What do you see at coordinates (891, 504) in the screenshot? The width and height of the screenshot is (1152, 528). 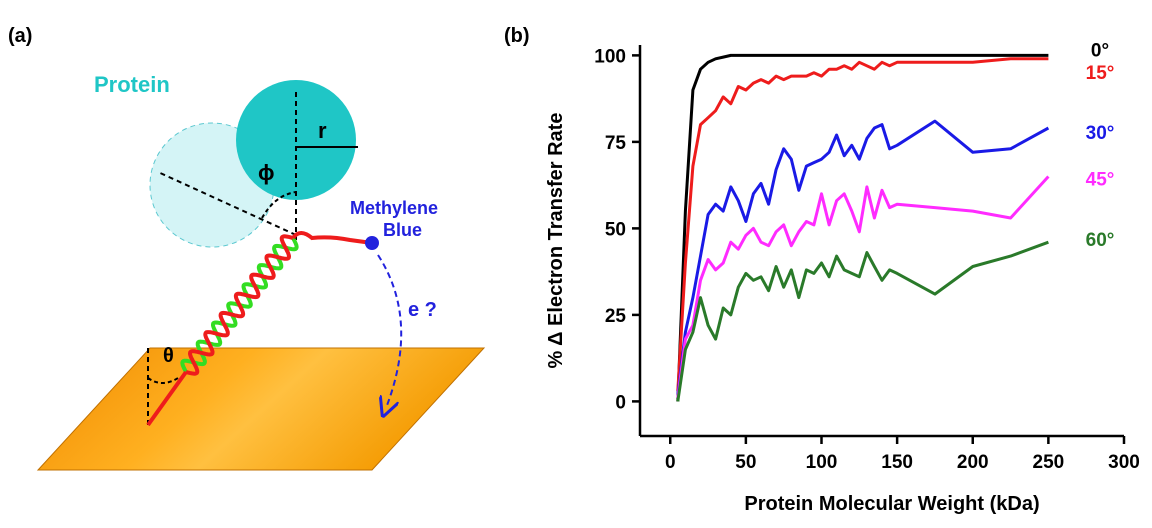 I see `x-axis-label: Protein Molecular Weight (kDa)` at bounding box center [891, 504].